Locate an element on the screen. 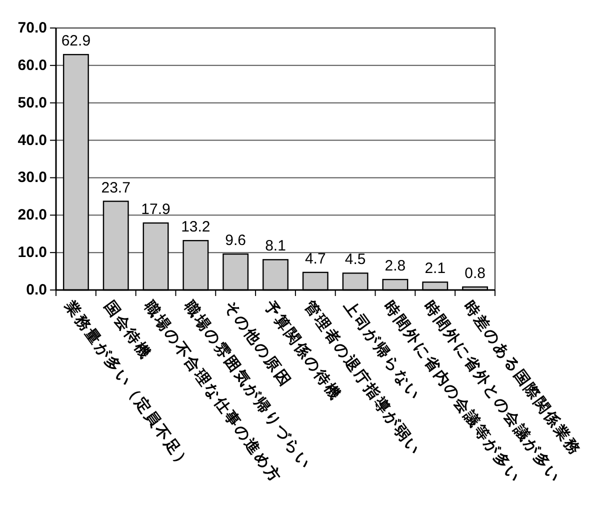 The image size is (600, 518). y-tick-label: 60.0 is located at coordinates (32, 65).